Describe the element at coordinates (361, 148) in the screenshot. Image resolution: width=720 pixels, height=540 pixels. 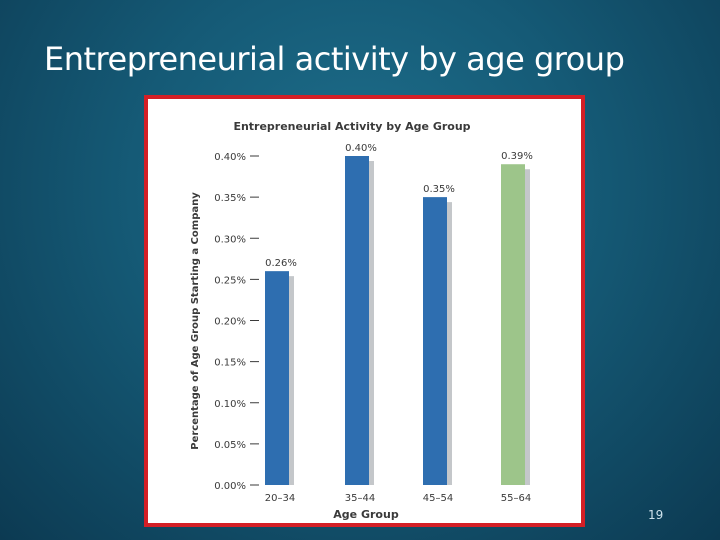
I see `data-label: 0.40%` at that location.